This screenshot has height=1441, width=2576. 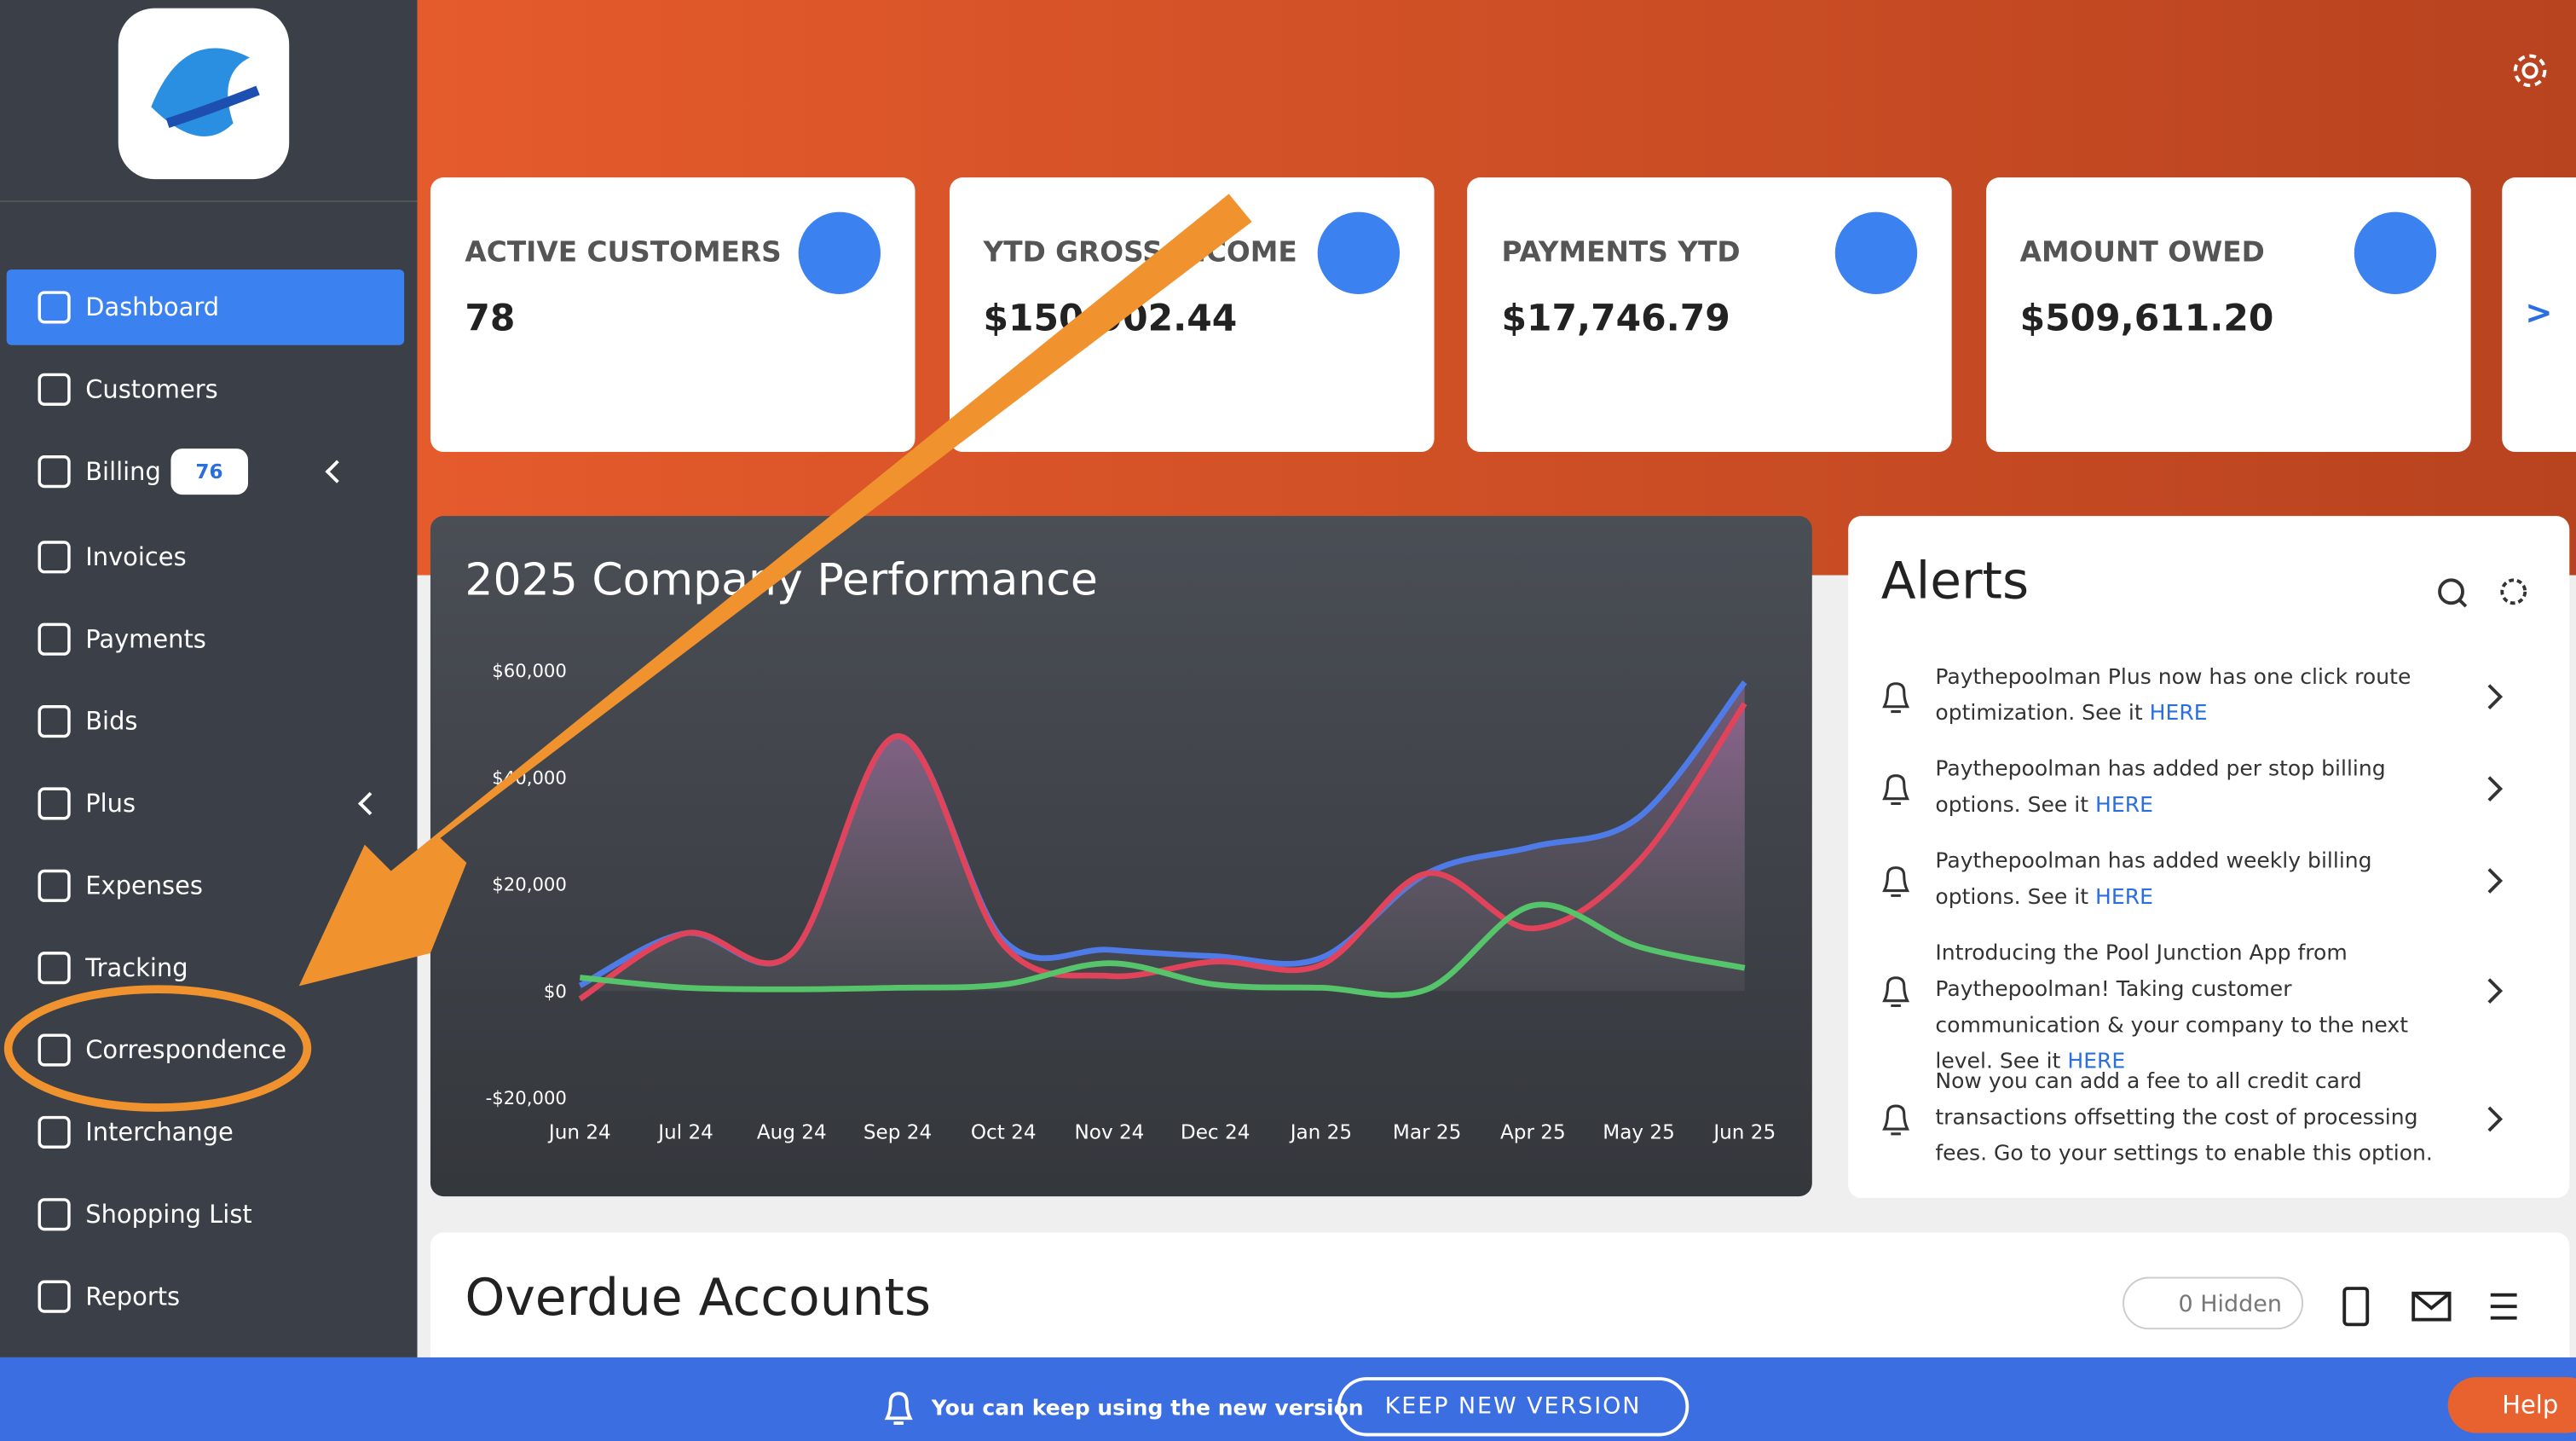 What do you see at coordinates (136, 967) in the screenshot?
I see `nav-label: Tracking` at bounding box center [136, 967].